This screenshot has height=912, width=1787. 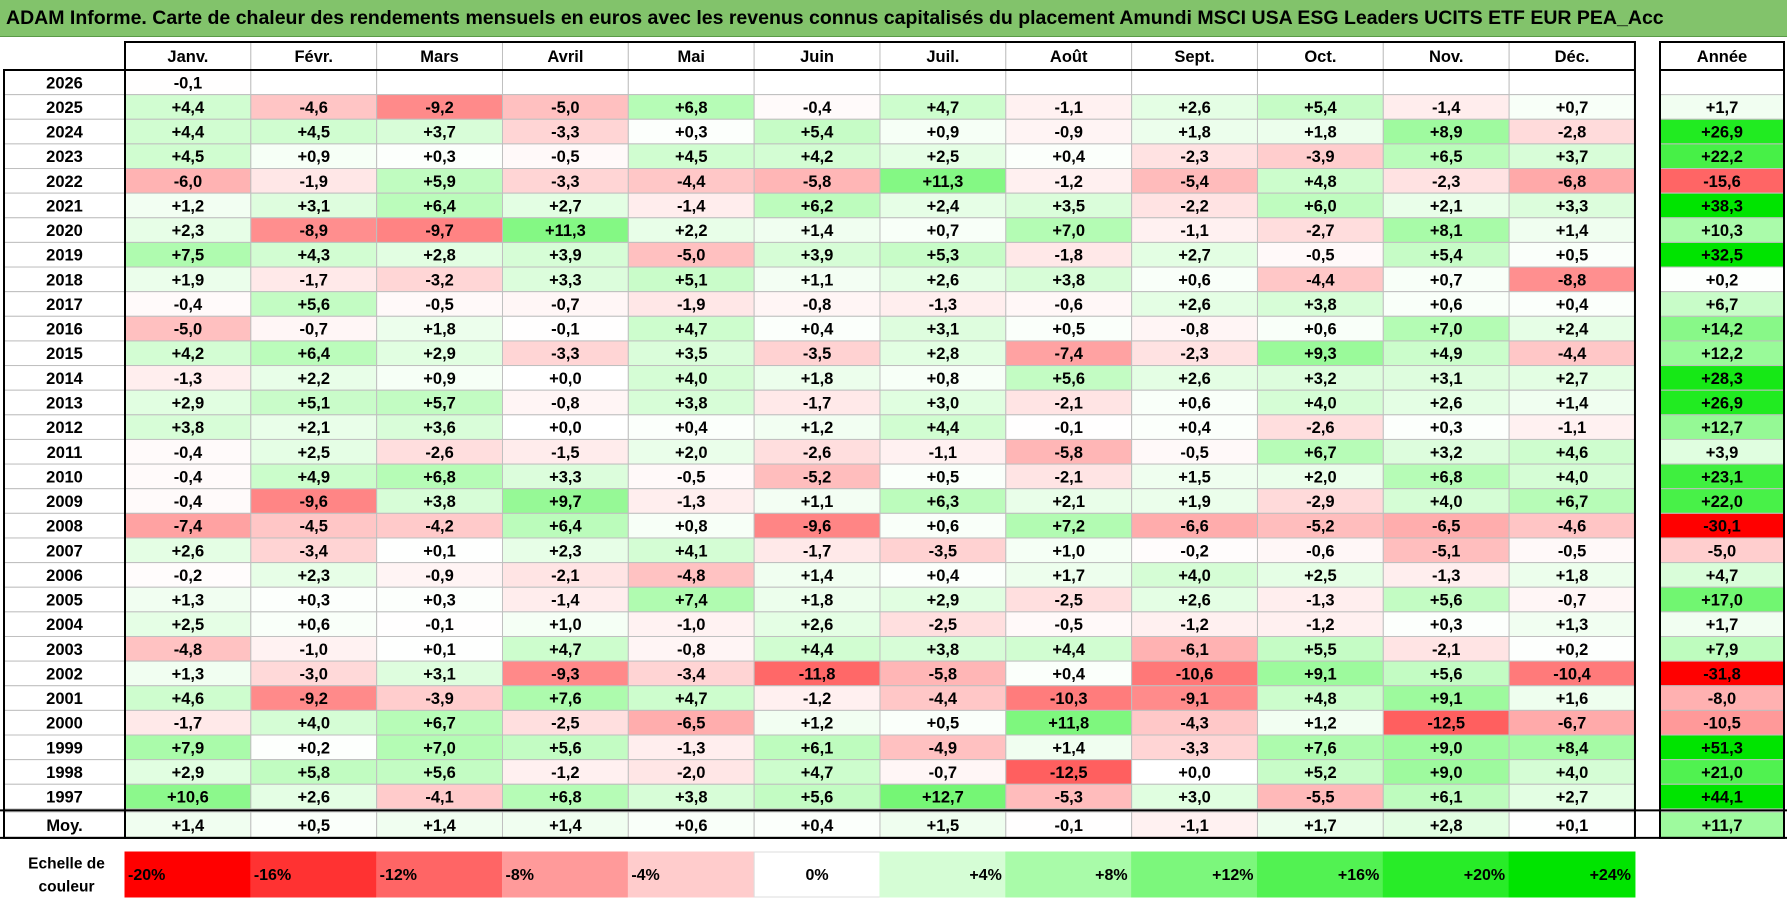 I want to click on average-annual-value: +11,7, so click(x=1722, y=826).